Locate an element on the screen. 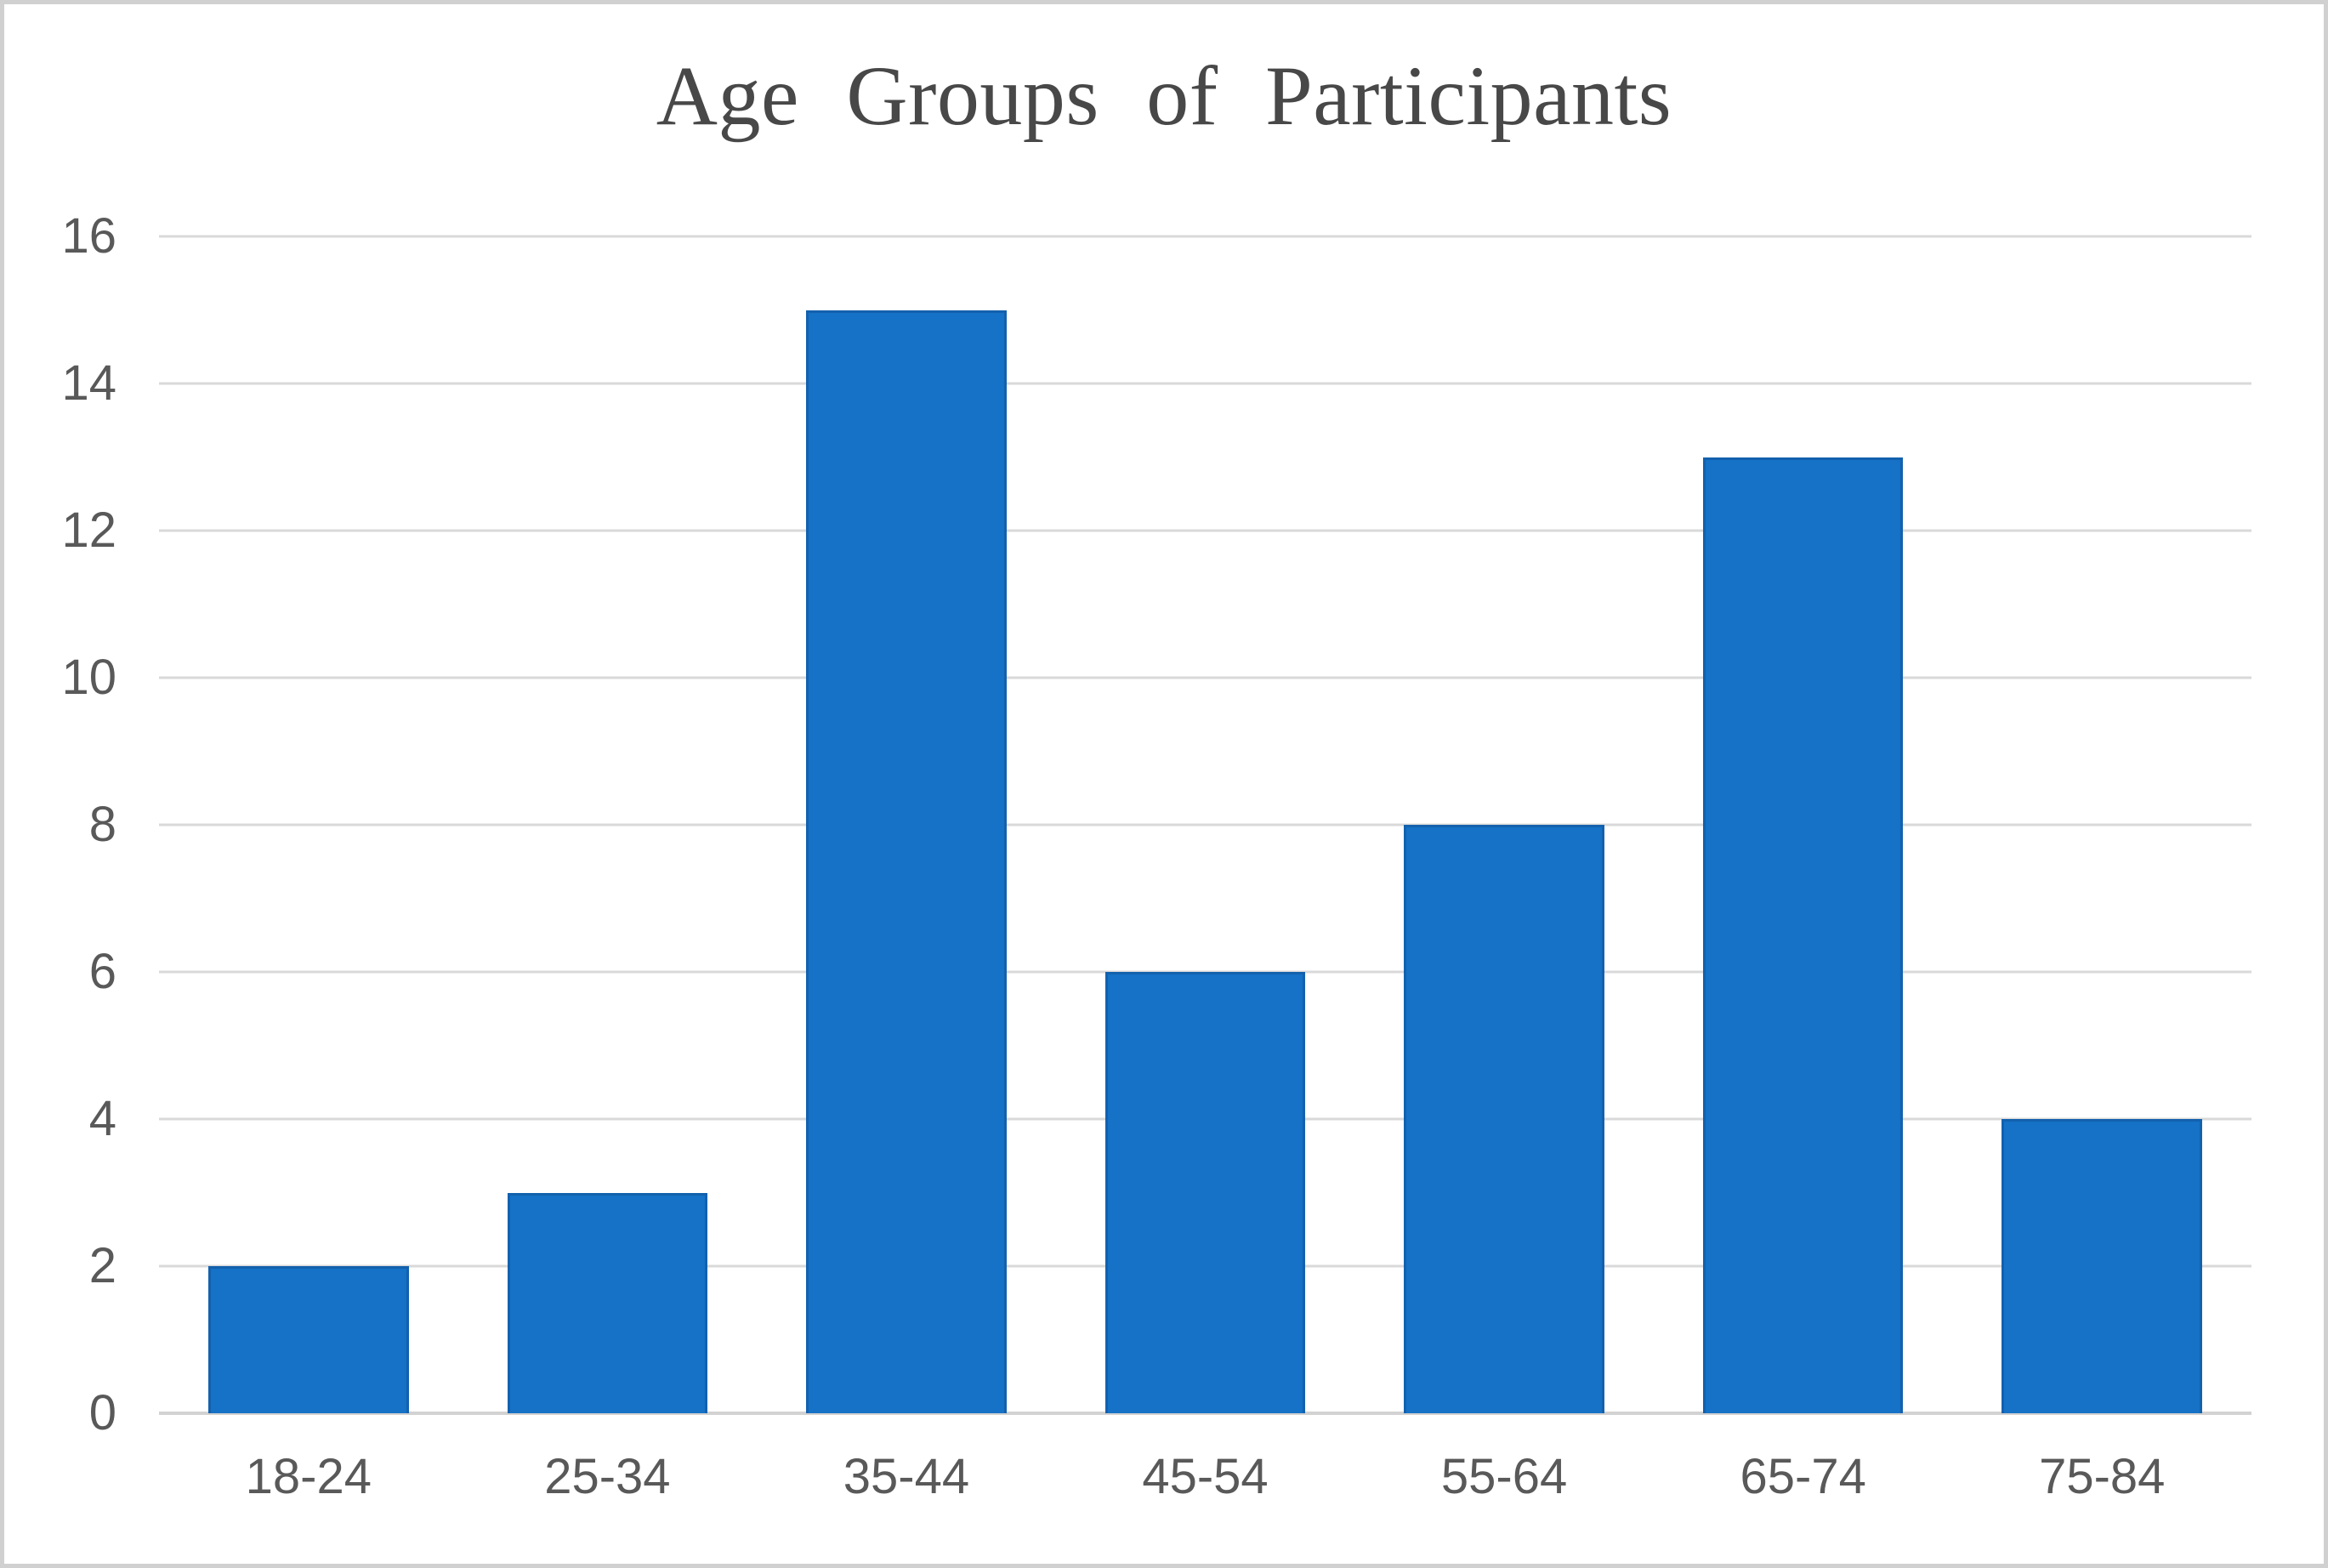 This screenshot has height=1568, width=2328. x-axis-category-label: 25-34 is located at coordinates (608, 1476).